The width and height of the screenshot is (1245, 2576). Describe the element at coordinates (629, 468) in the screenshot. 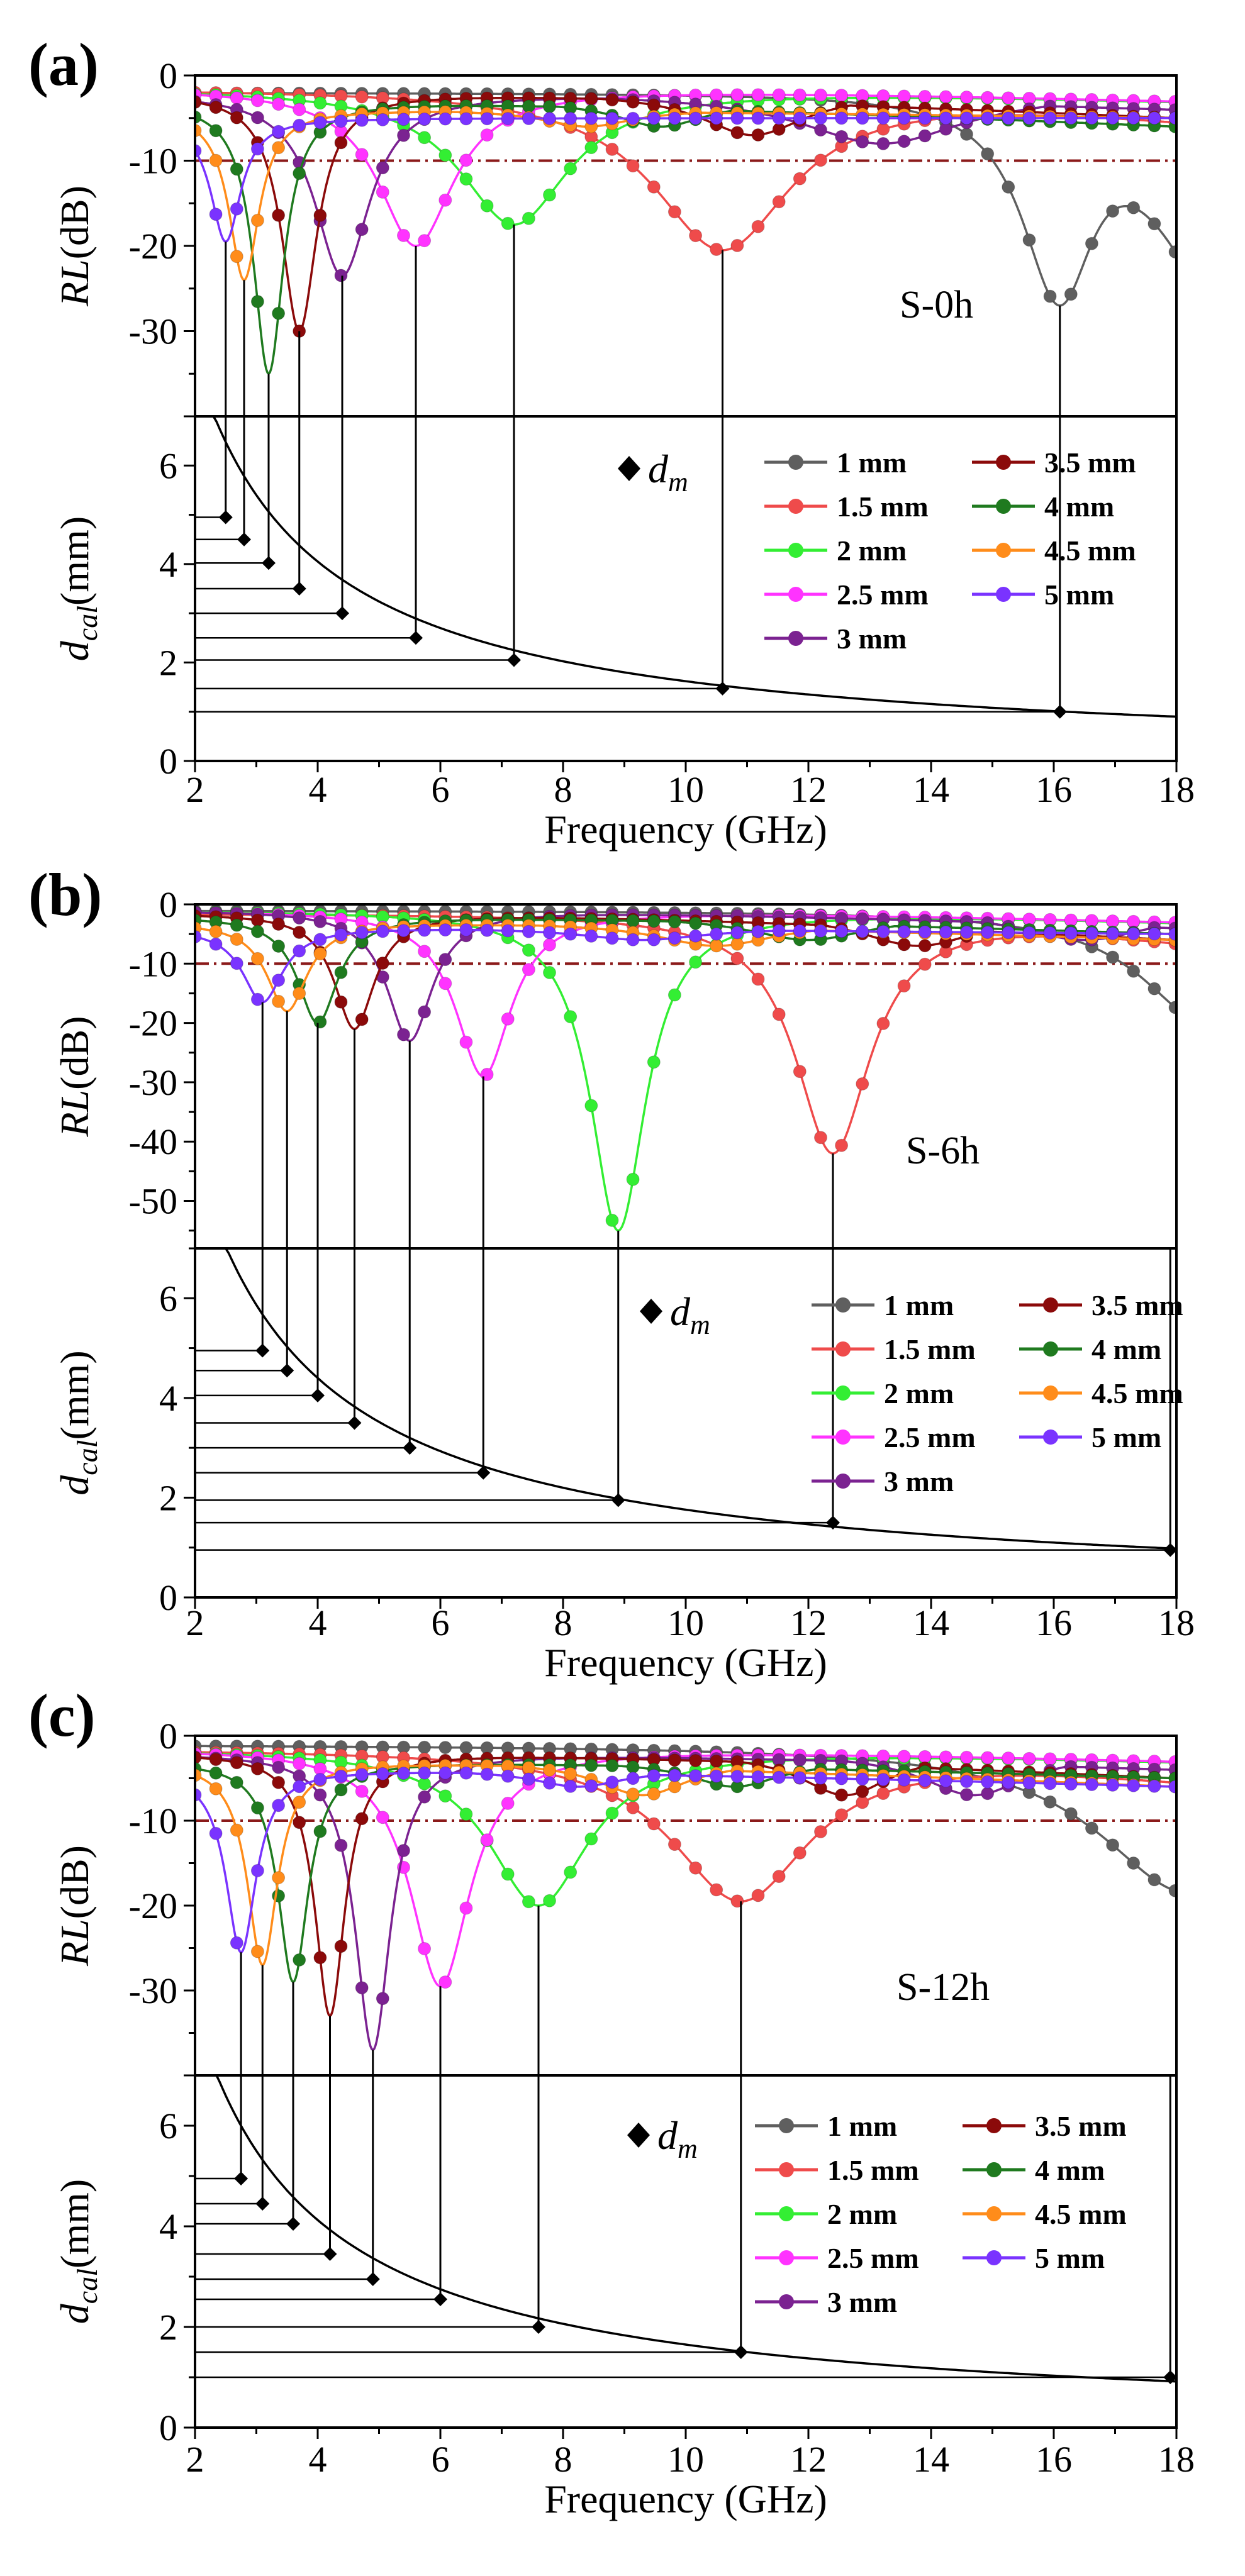

I see `dm-legend-marker` at that location.